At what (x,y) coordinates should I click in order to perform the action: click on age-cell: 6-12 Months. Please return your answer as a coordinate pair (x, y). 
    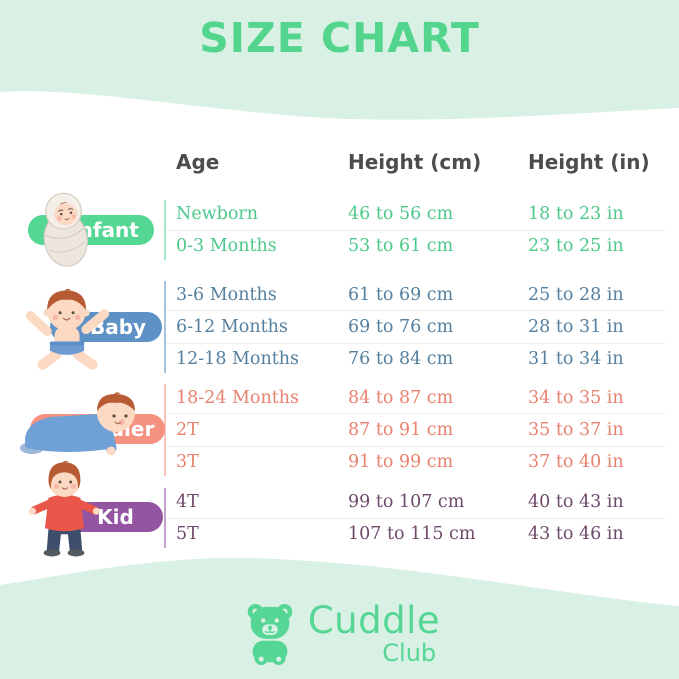
    Looking at the image, I should click on (232, 326).